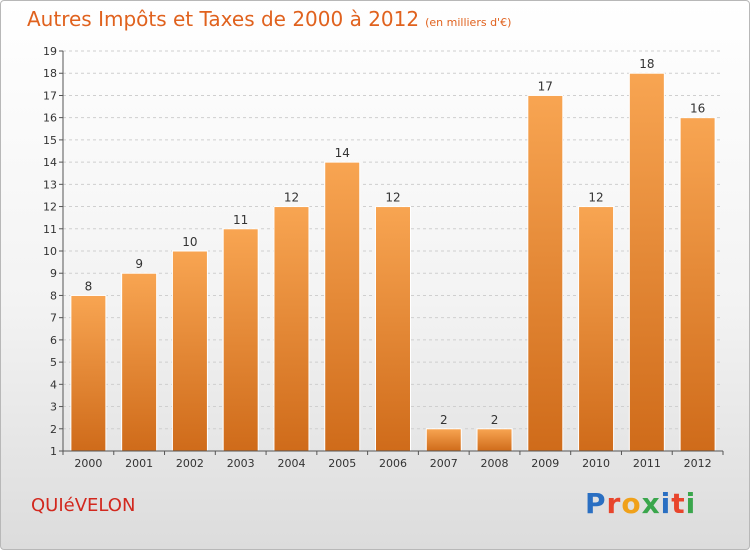  I want to click on bar-2011, so click(646, 262).